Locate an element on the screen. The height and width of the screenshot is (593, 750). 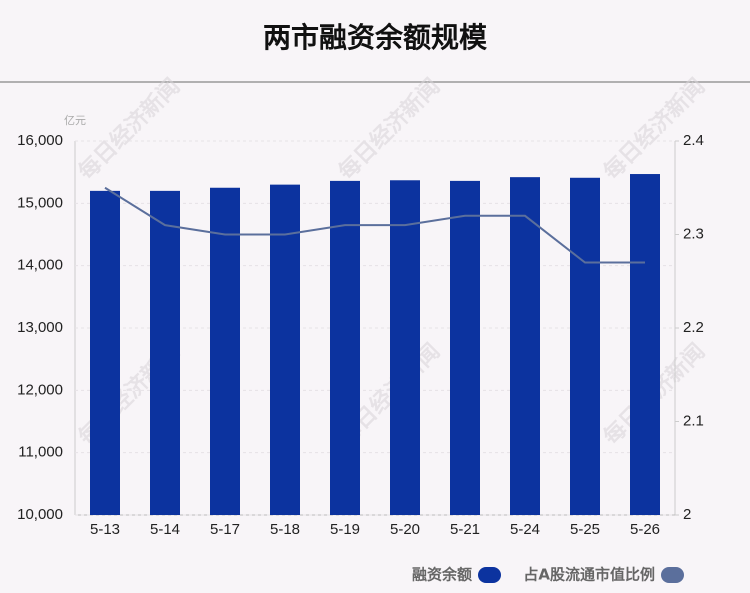
y-tick-label: 15,000 is located at coordinates (40, 202).